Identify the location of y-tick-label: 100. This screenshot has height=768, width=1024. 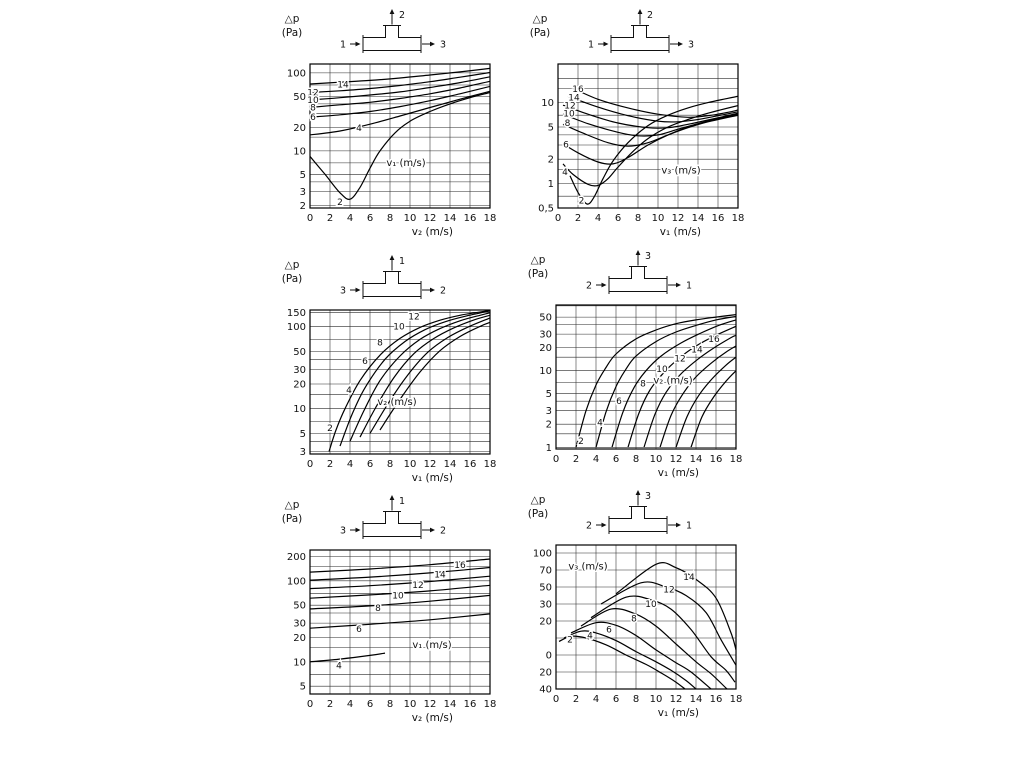
(542, 554).